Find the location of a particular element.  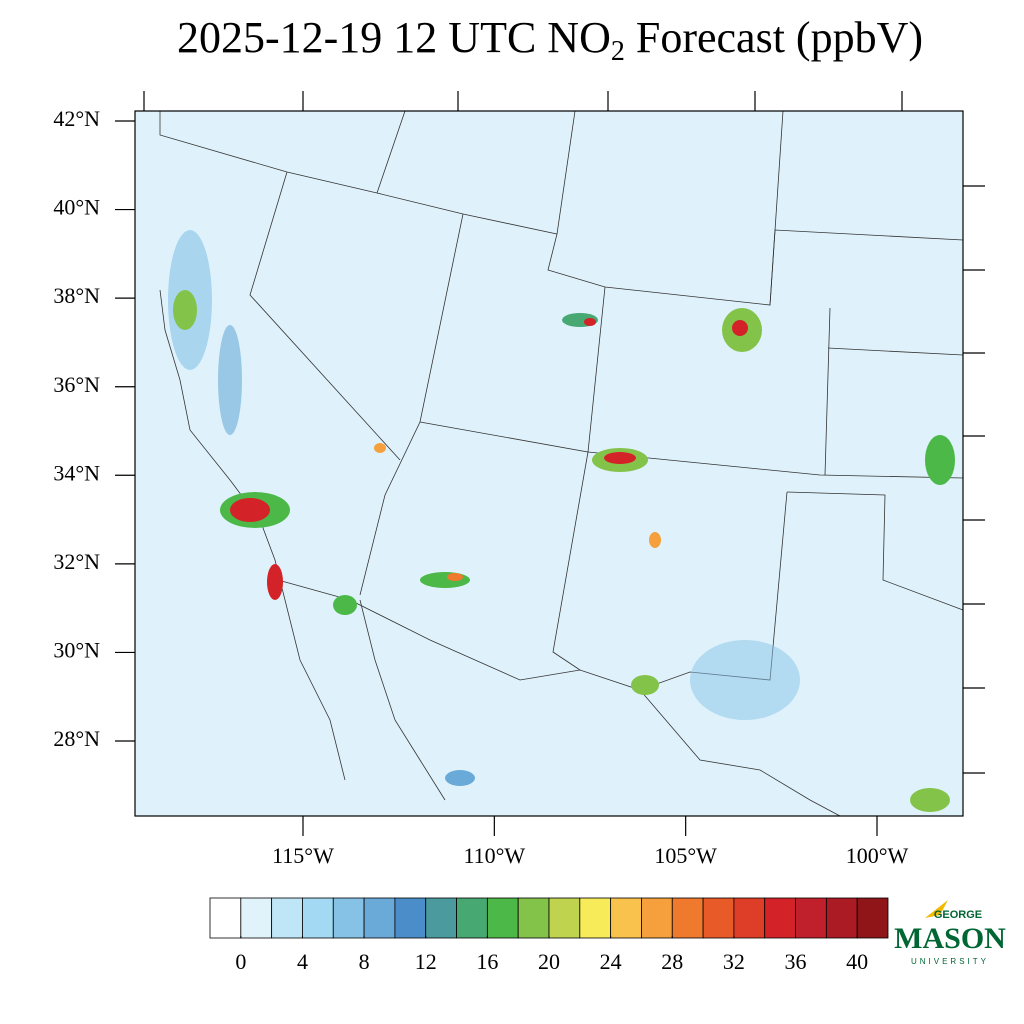

y-tick-label: 40°N is located at coordinates (76, 207).